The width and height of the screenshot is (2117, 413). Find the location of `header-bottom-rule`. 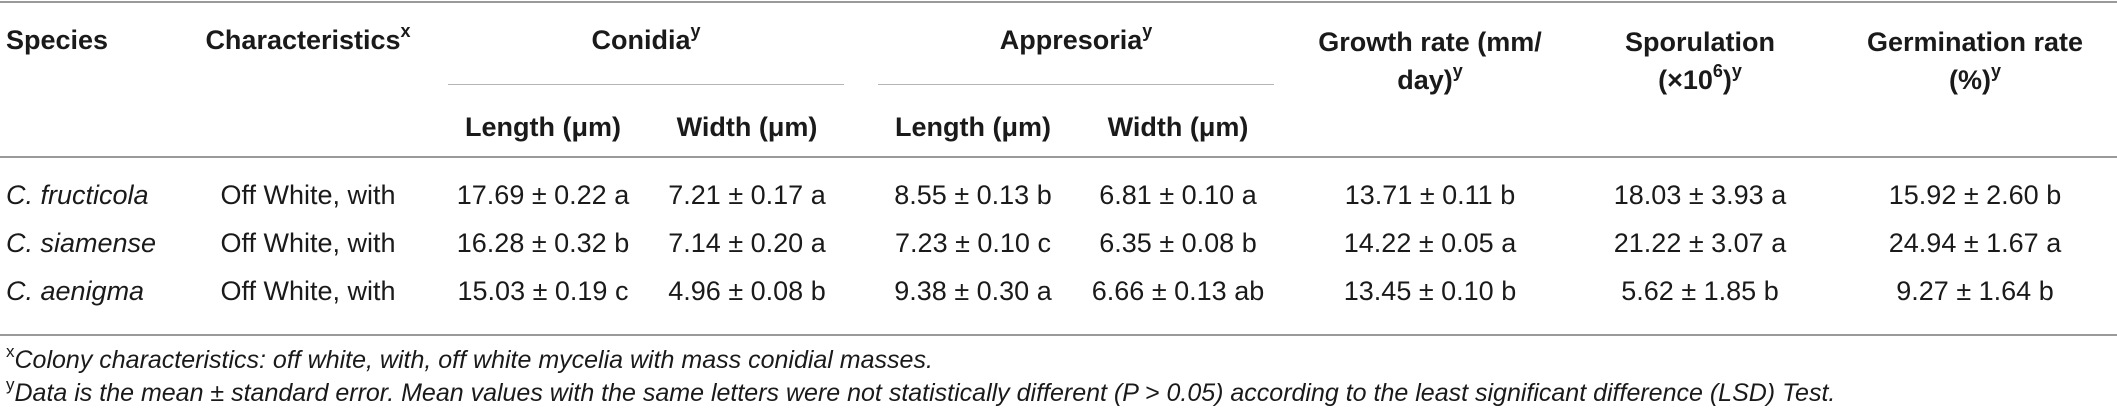

header-bottom-rule is located at coordinates (1058, 157).